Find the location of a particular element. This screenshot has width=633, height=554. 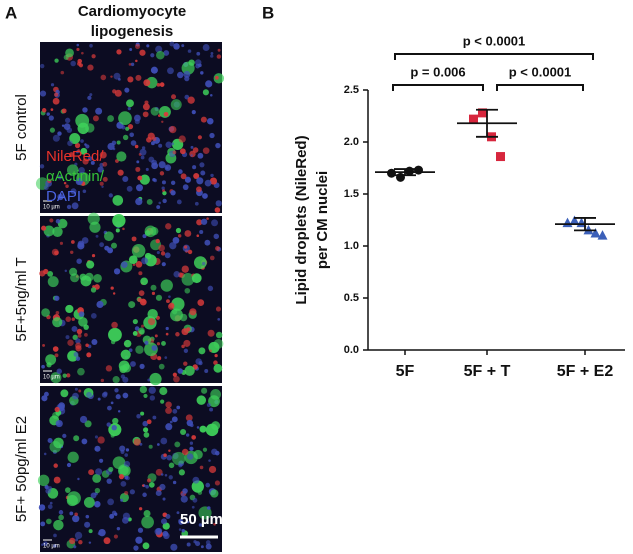

panel-title: Cardiomyocyte is located at coordinates (132, 11).